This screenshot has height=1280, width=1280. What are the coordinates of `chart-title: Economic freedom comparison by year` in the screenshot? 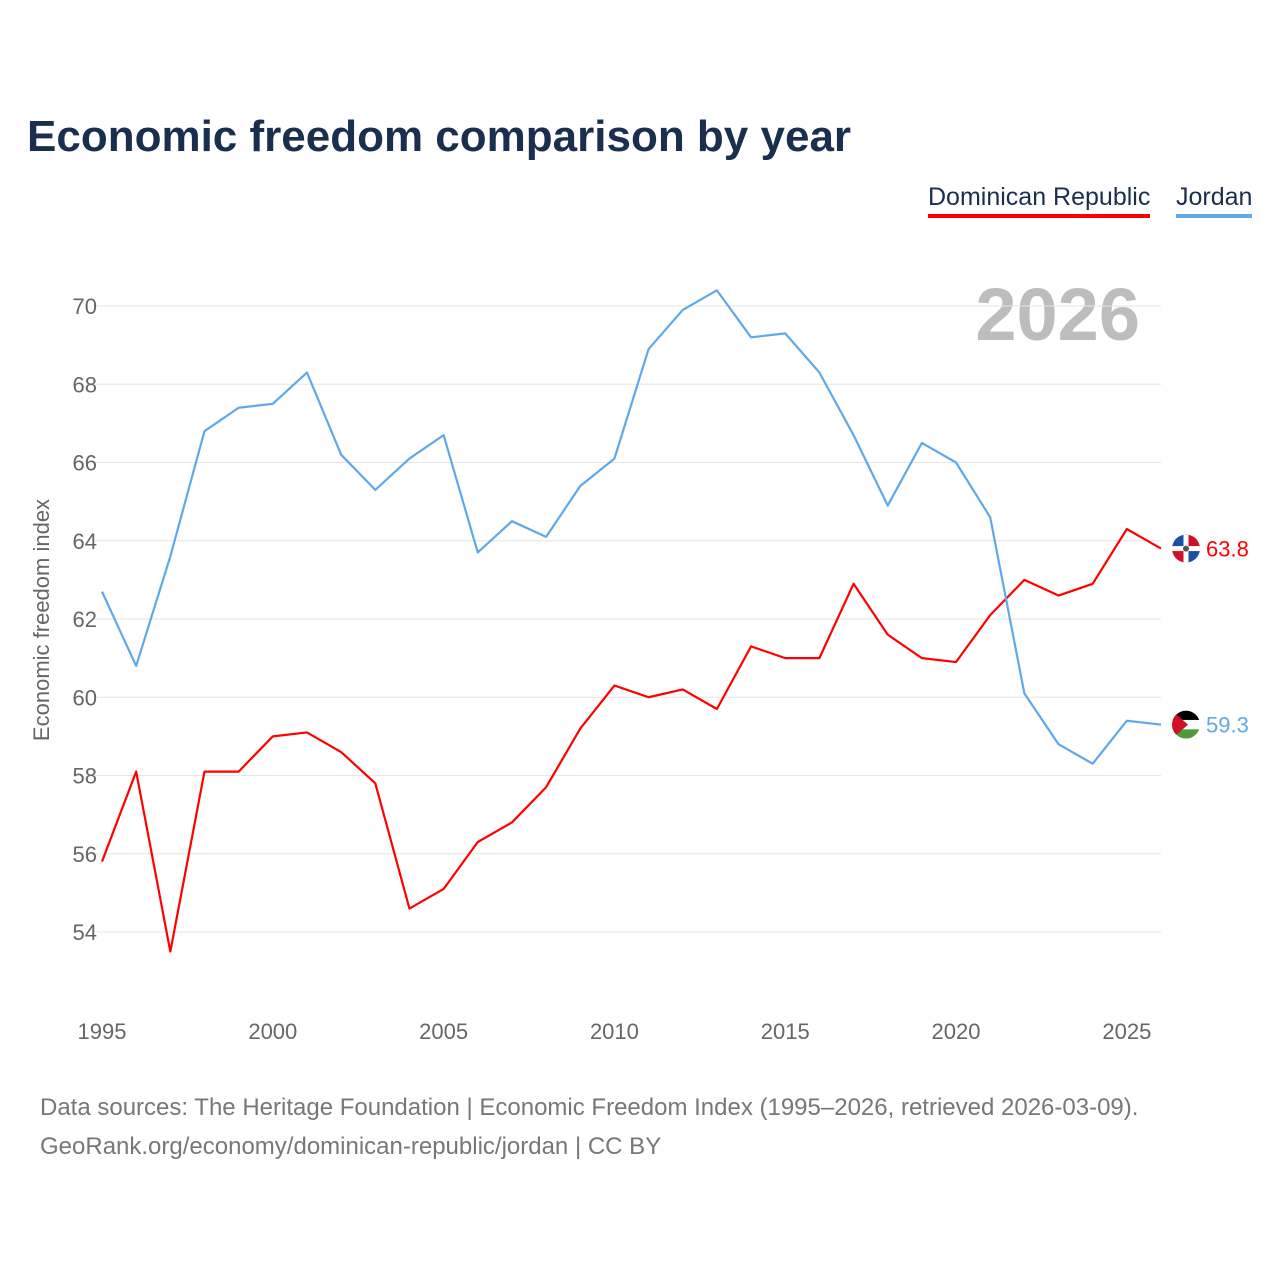 It's located at (439, 136).